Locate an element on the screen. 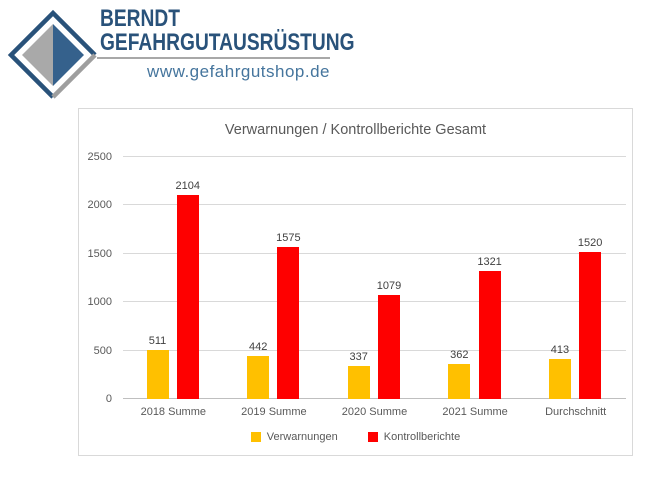  logo-divider-line is located at coordinates (213, 58).